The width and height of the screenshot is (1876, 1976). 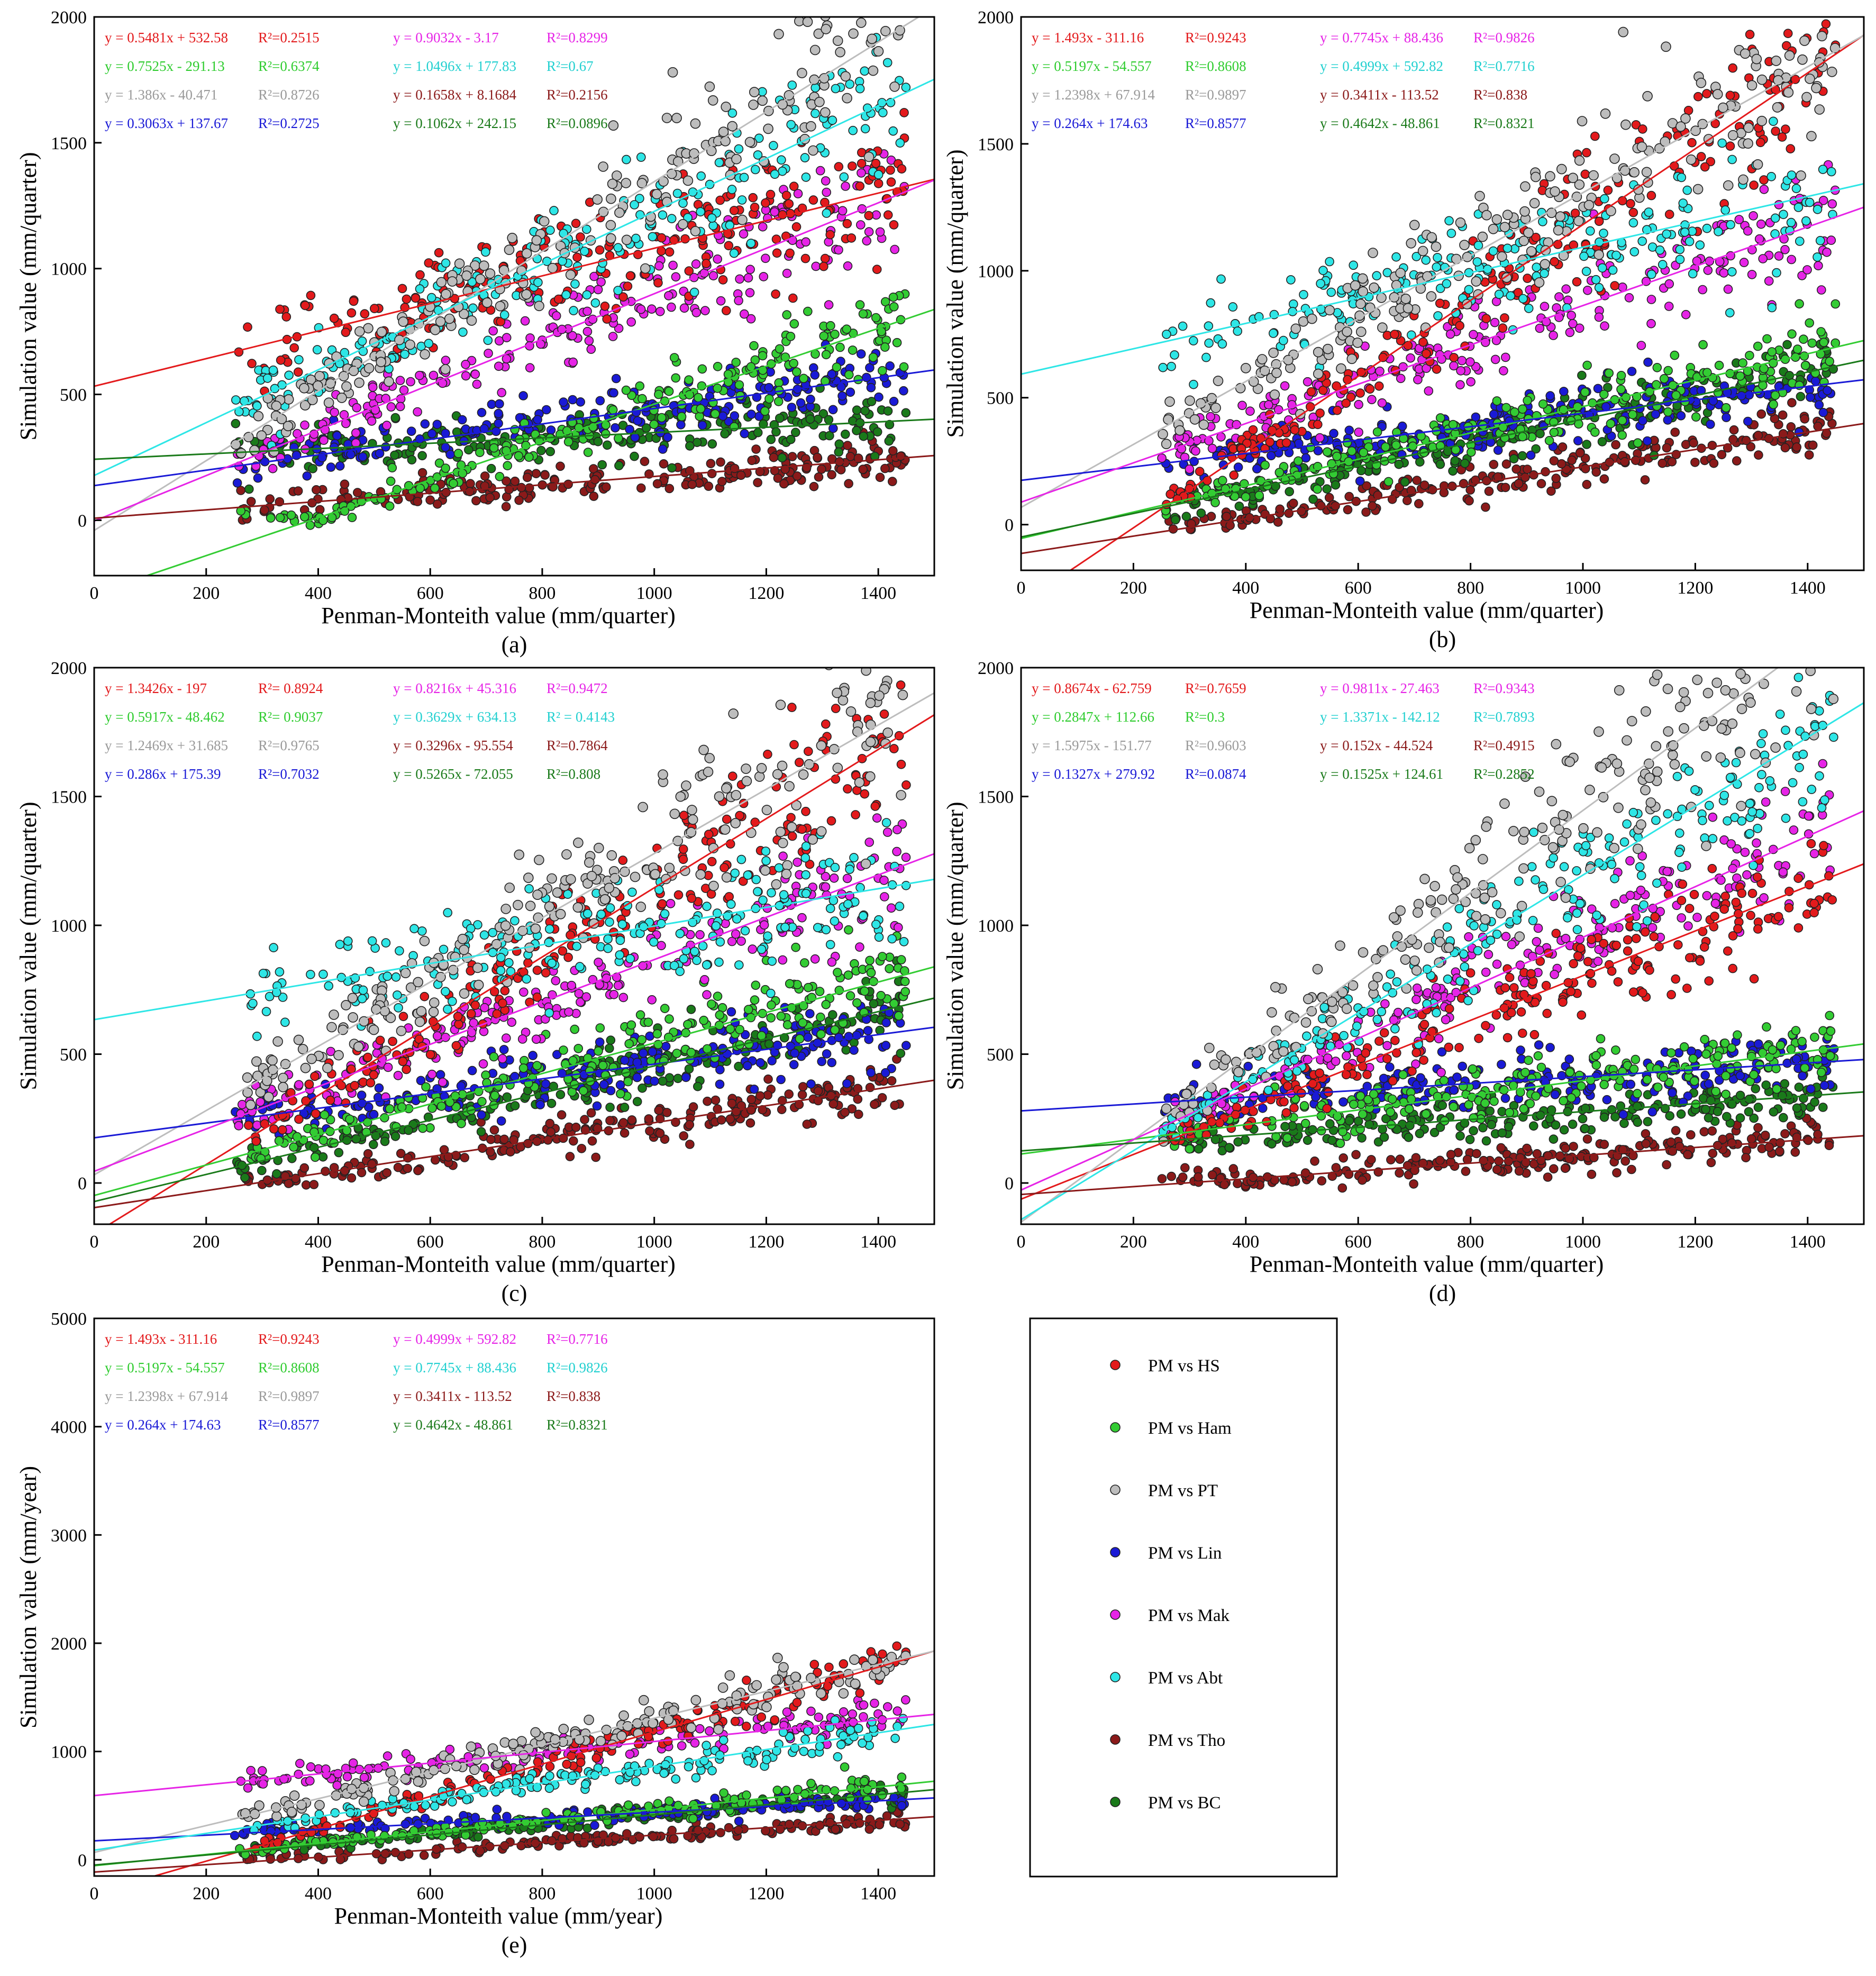 What do you see at coordinates (1215, 37) in the screenshot?
I see `r2-hs: R²=0.9243` at bounding box center [1215, 37].